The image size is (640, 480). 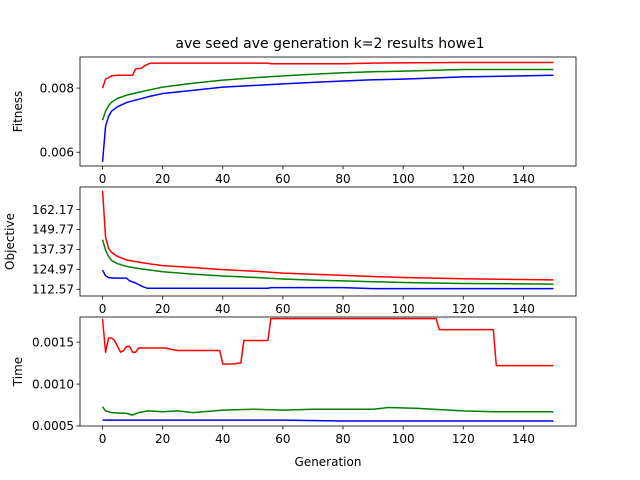 I want to click on y-tick-label: 149.77, so click(x=53, y=230).